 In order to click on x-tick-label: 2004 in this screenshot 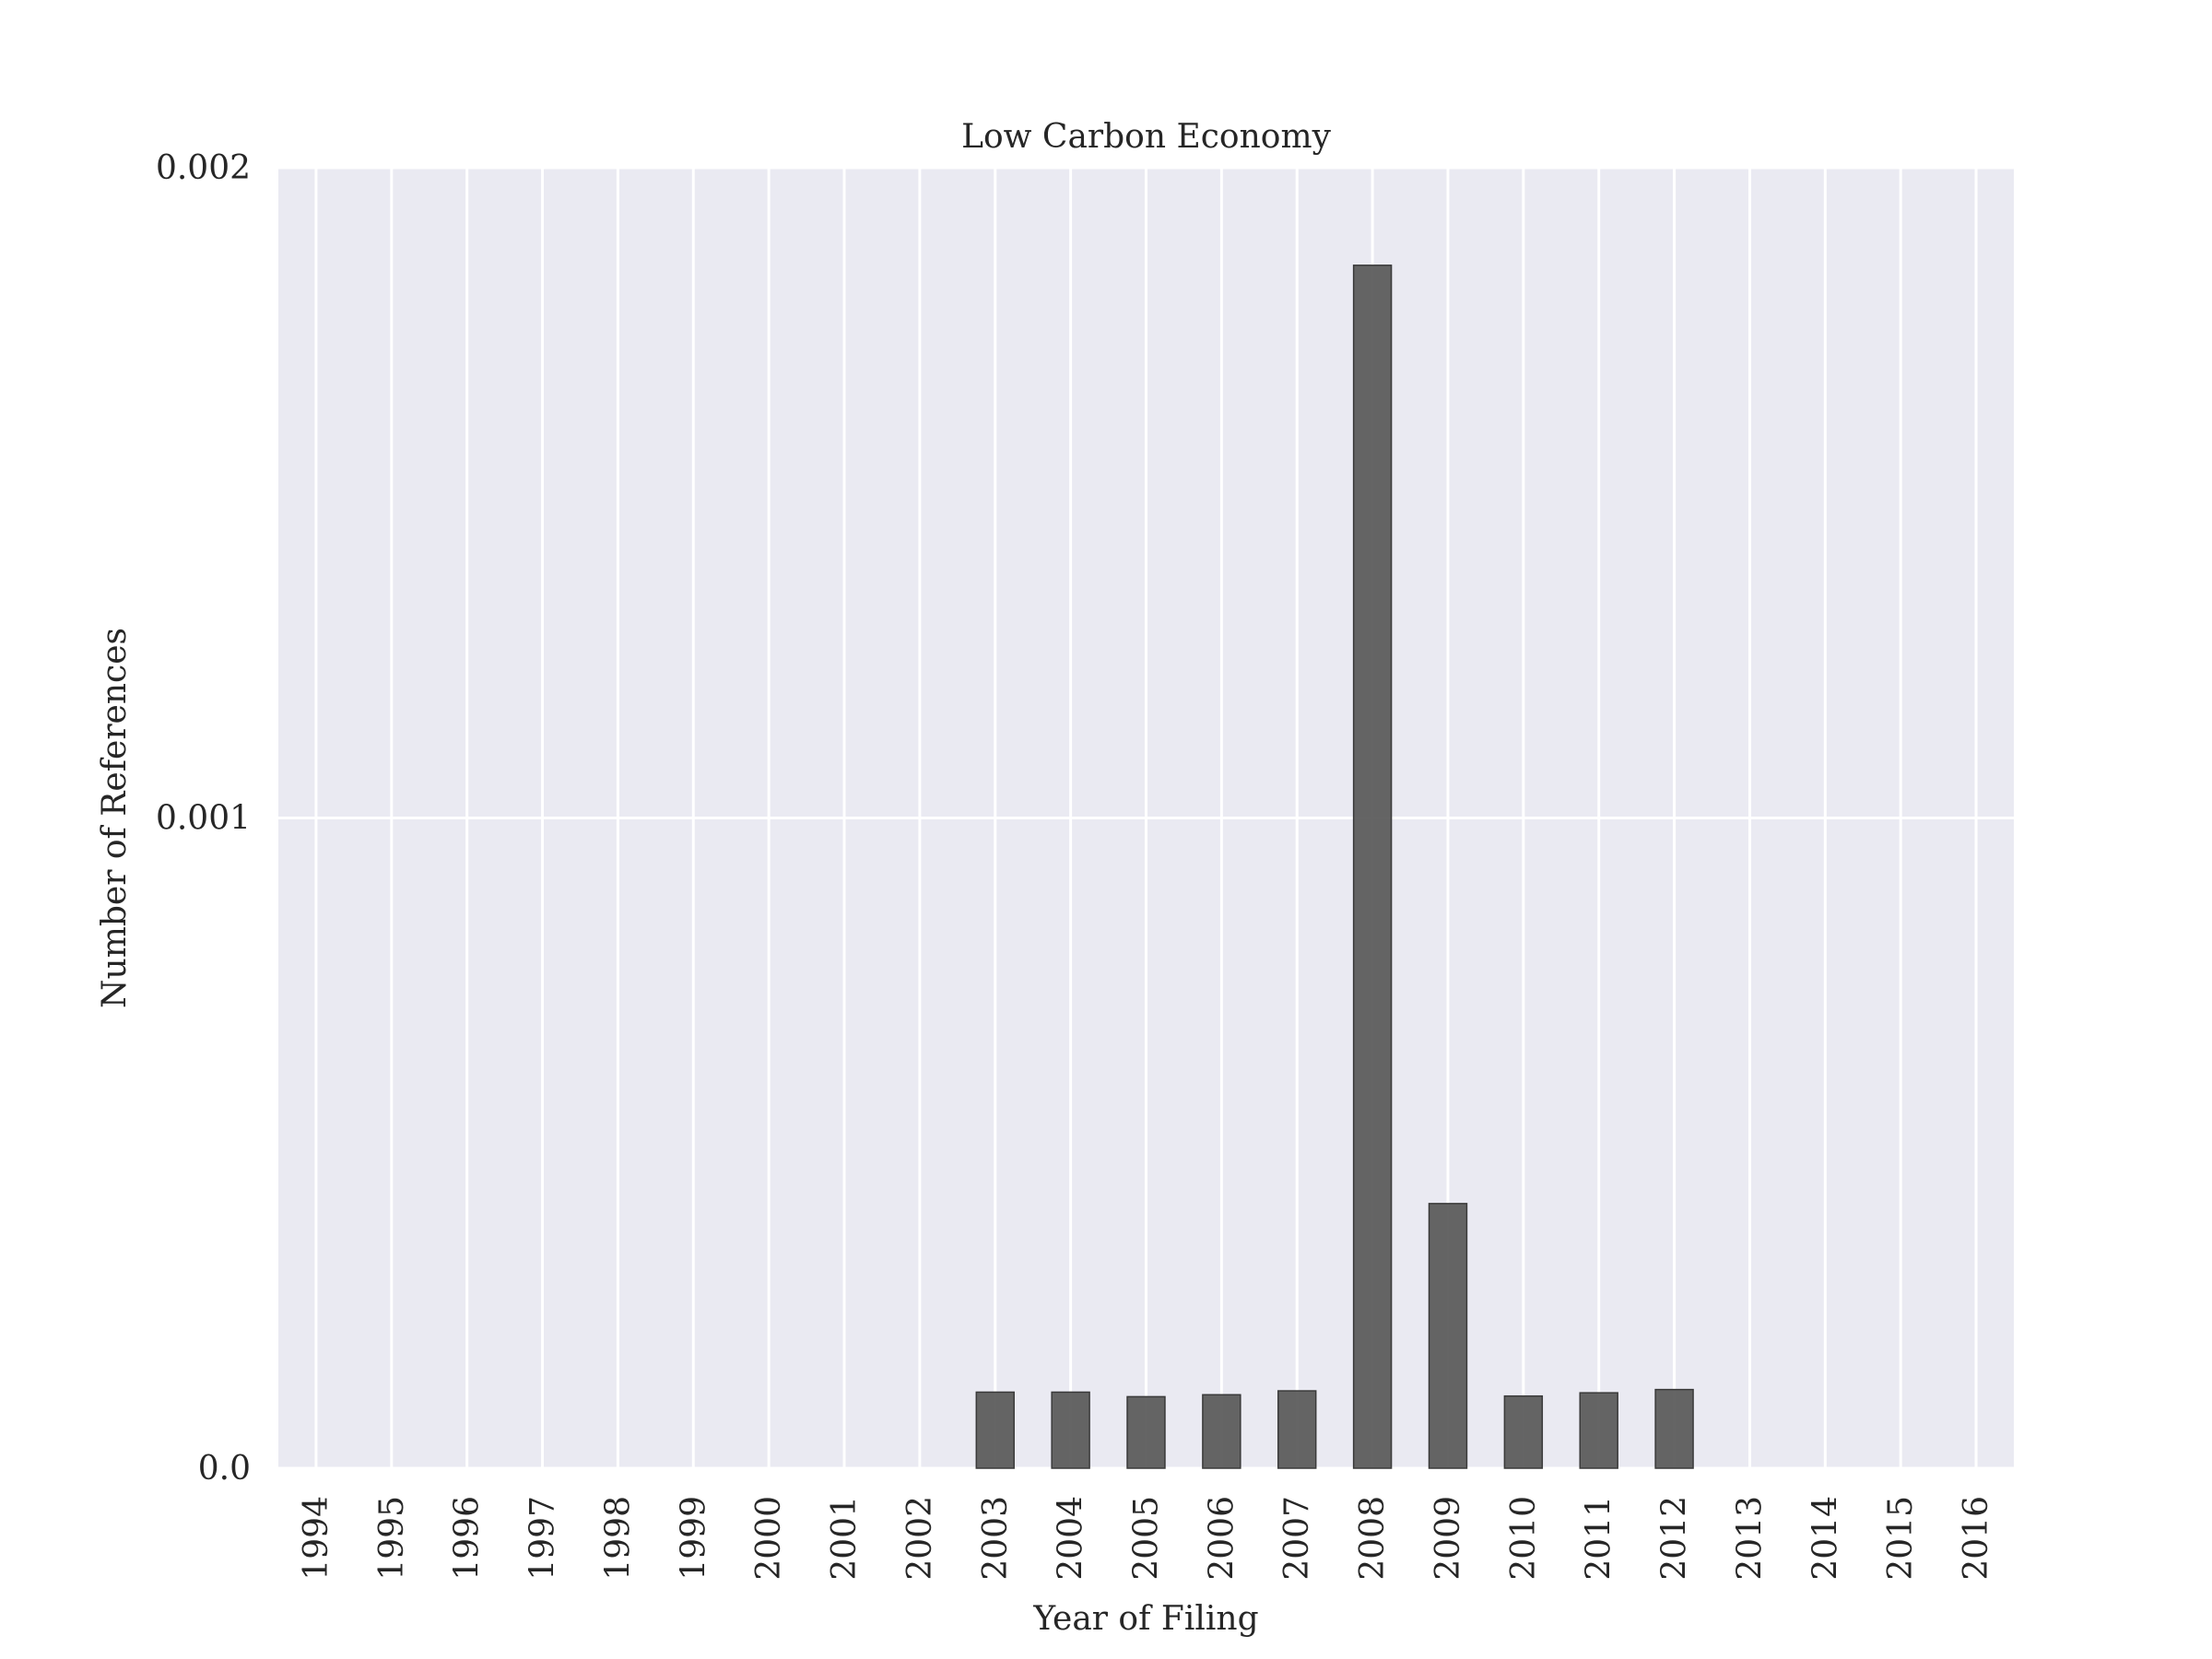, I will do `click(1071, 1538)`.